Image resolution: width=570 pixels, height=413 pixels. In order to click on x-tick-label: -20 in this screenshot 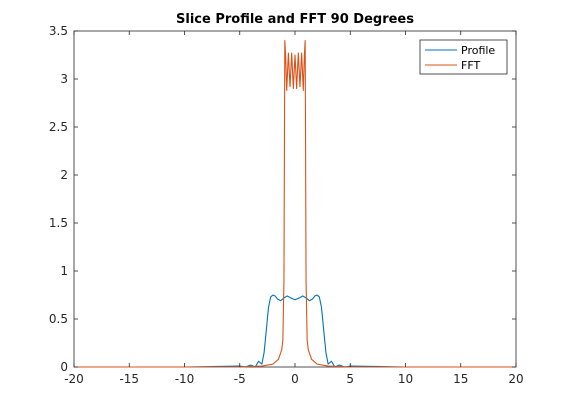, I will do `click(74, 379)`.